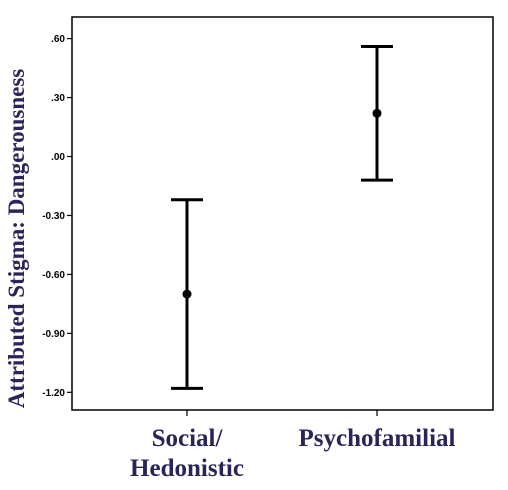 This screenshot has height=490, width=508. I want to click on category-labels: Social/Hedonistic Psychofamilial, so click(292, 453).